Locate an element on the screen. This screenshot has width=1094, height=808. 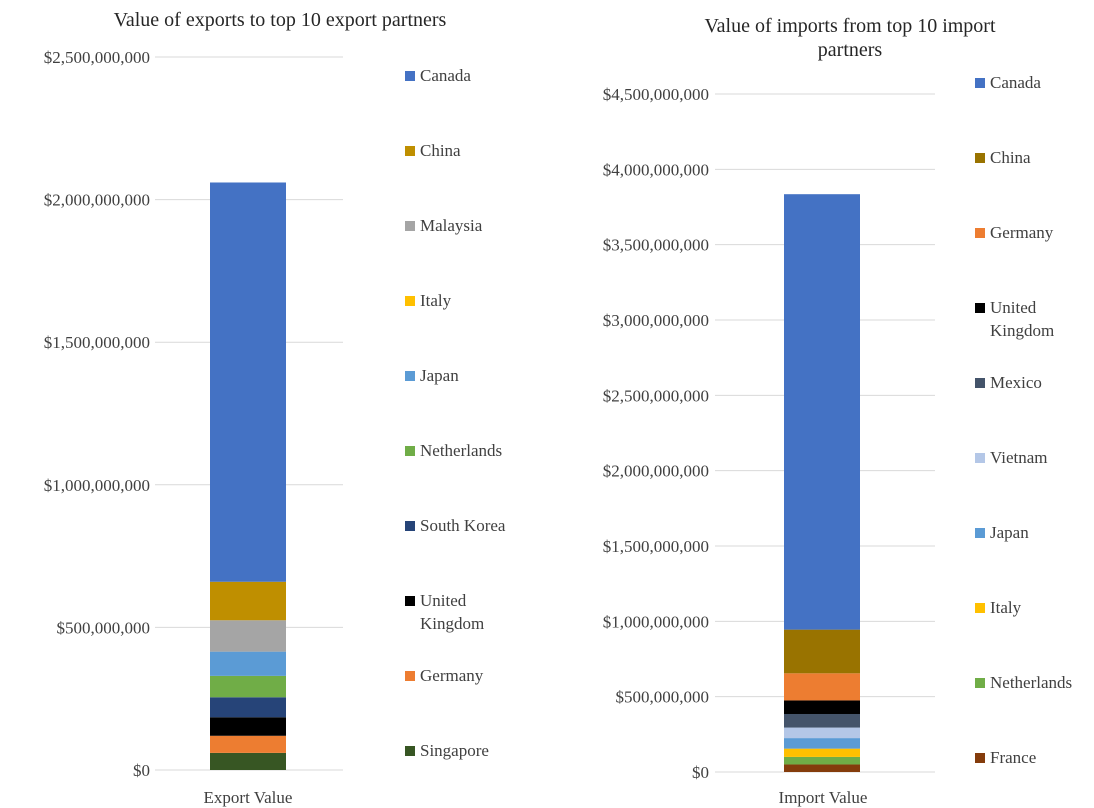
exports-legend-swatch-malaysia is located at coordinates (410, 226).